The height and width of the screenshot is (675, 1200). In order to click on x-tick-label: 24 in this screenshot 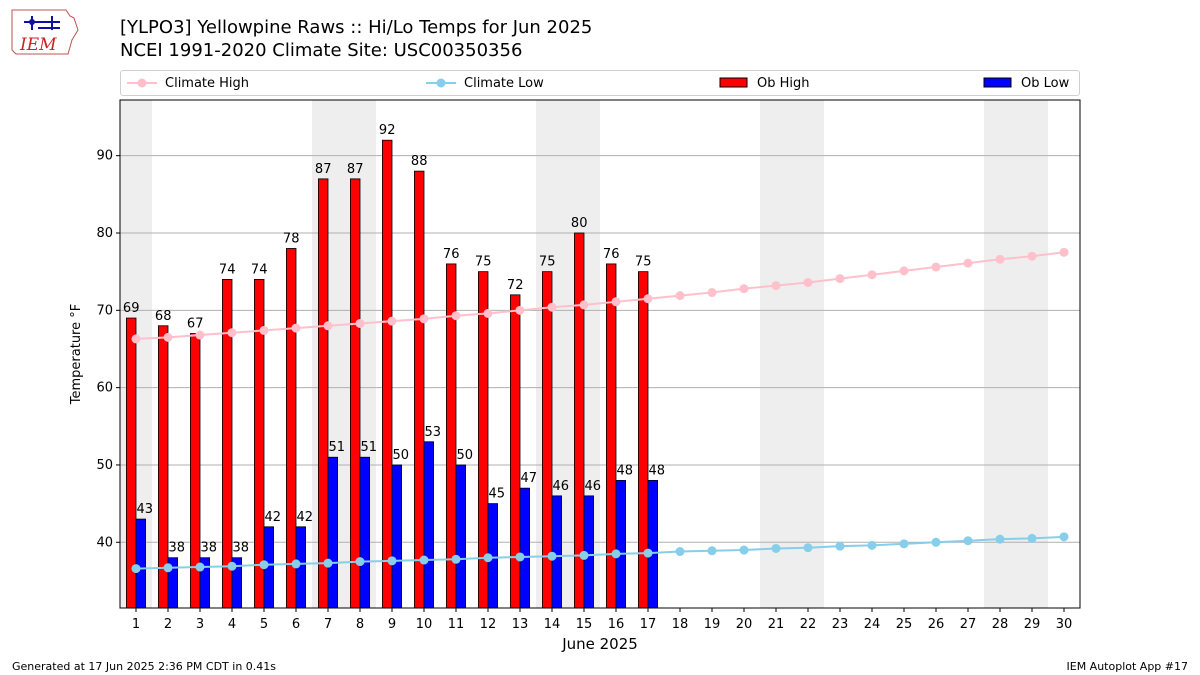, I will do `click(872, 624)`.